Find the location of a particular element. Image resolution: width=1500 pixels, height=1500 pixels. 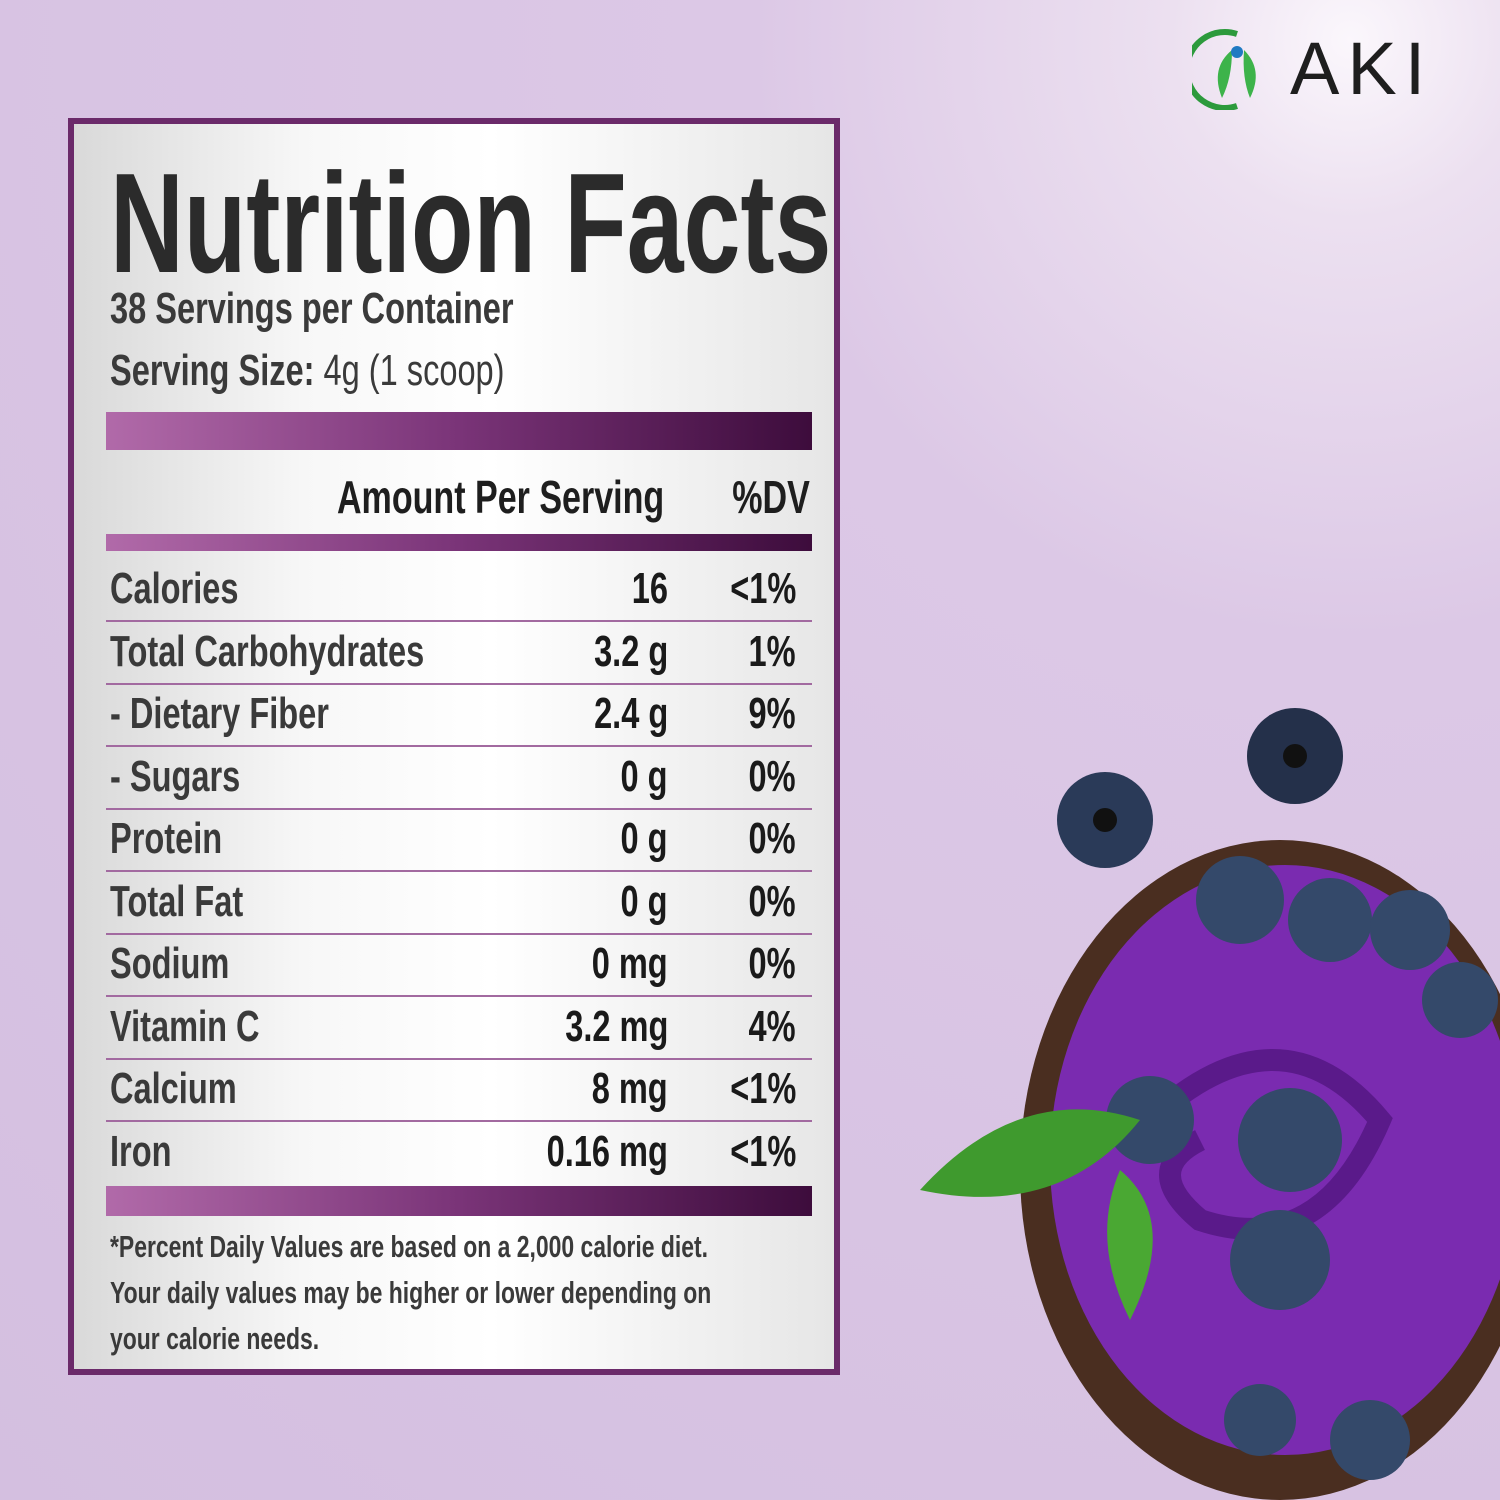

nutrient-name: Calories is located at coordinates (197, 589).